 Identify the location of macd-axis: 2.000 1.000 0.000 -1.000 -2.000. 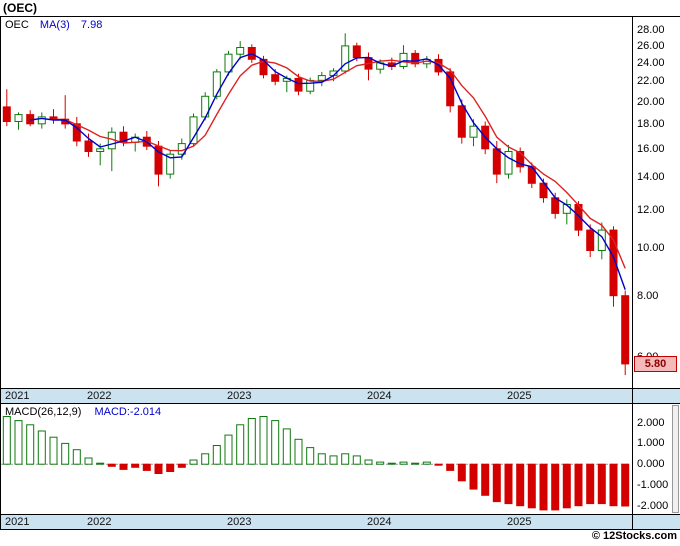
(658, 459).